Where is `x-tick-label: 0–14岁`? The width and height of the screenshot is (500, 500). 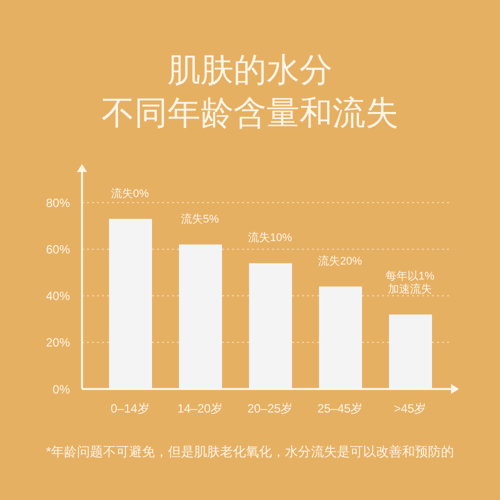 x-tick-label: 0–14岁 is located at coordinates (130, 409).